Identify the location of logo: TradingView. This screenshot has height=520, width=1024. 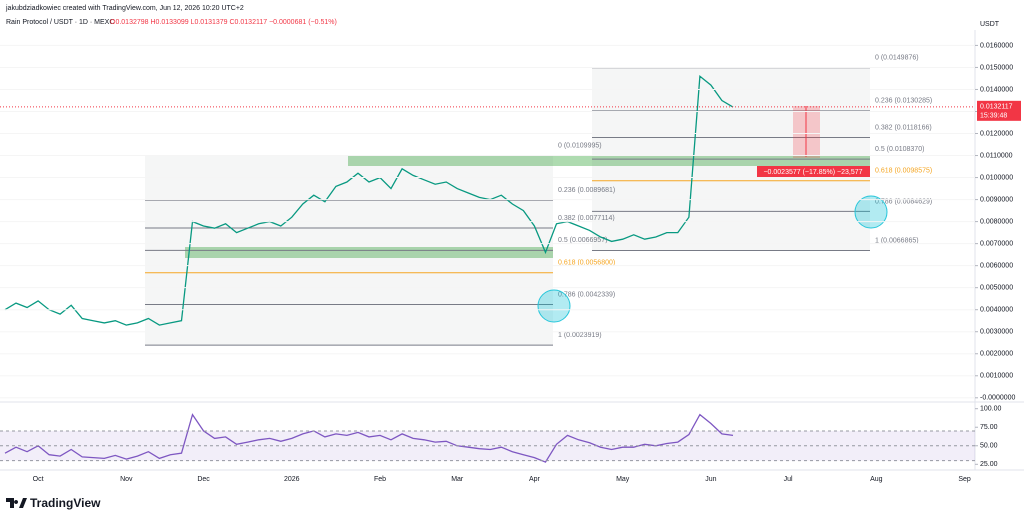
(53, 503).